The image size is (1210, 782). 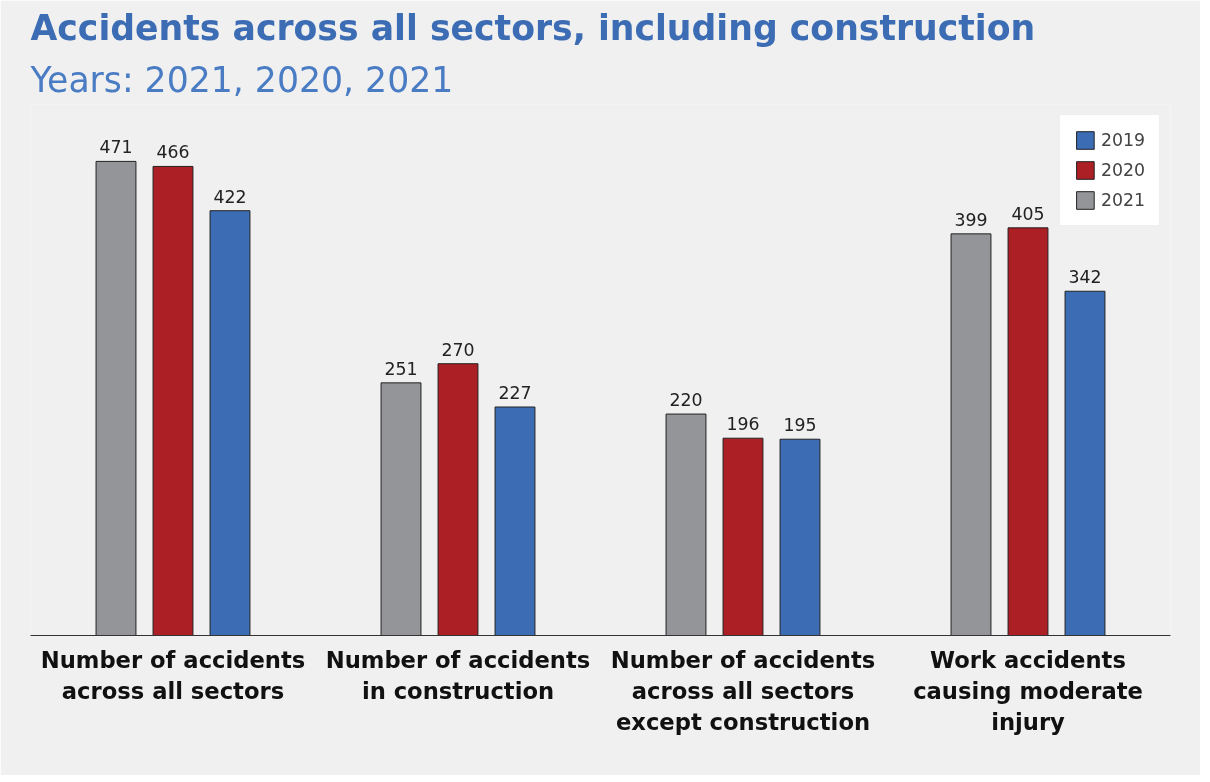 I want to click on legend-label: 2020, so click(x=1122, y=170).